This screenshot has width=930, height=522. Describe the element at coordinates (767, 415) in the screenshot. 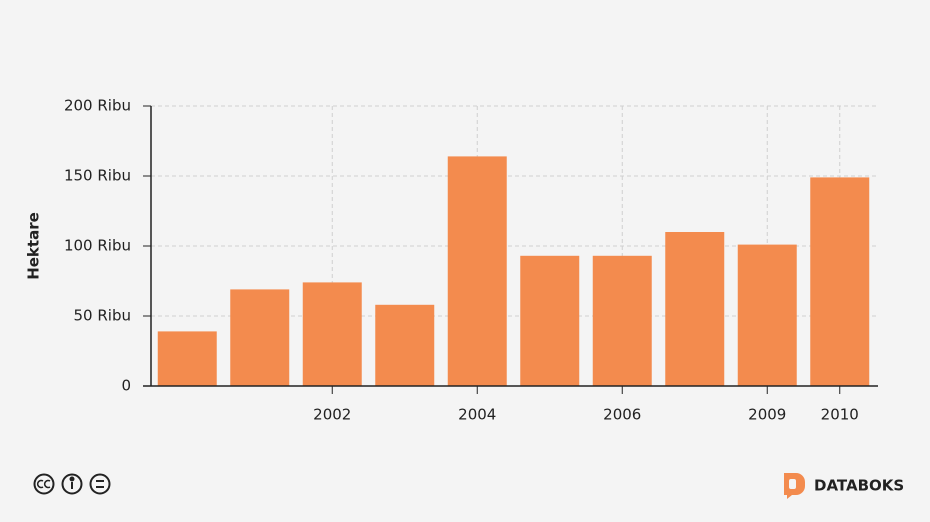

I see `x-tick-label: 2009` at that location.